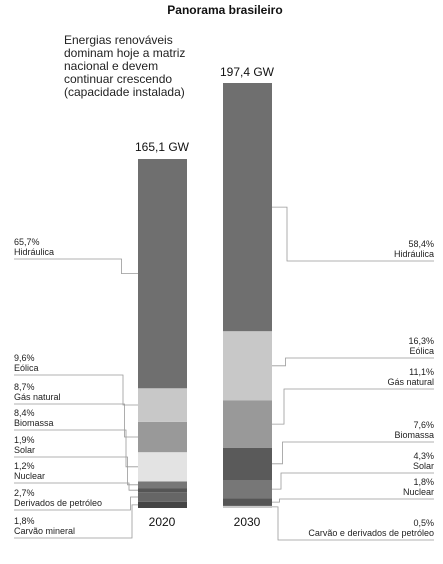 This screenshot has width=443, height=564. Describe the element at coordinates (353, 234) in the screenshot. I see `leader-2030-hidraulica` at that location.